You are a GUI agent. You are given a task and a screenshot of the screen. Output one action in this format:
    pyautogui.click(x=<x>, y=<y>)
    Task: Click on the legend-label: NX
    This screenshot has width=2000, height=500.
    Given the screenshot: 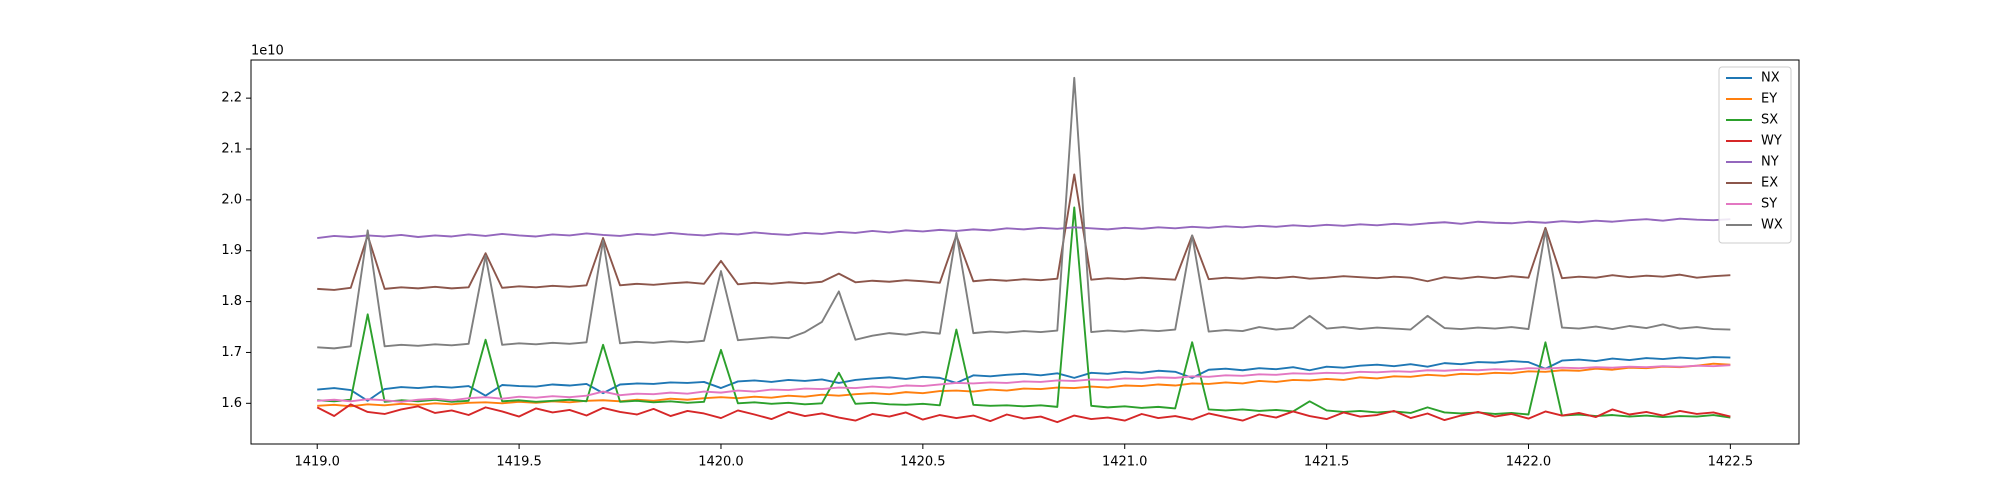 What is the action you would take?
    pyautogui.click(x=1770, y=78)
    